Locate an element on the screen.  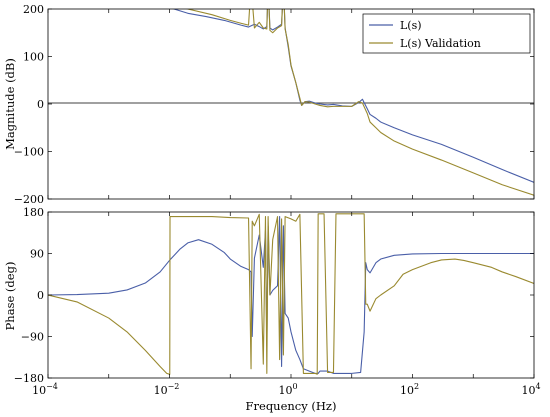
legend-entry-l-s-validation: L(s) Validation is located at coordinates (440, 43).